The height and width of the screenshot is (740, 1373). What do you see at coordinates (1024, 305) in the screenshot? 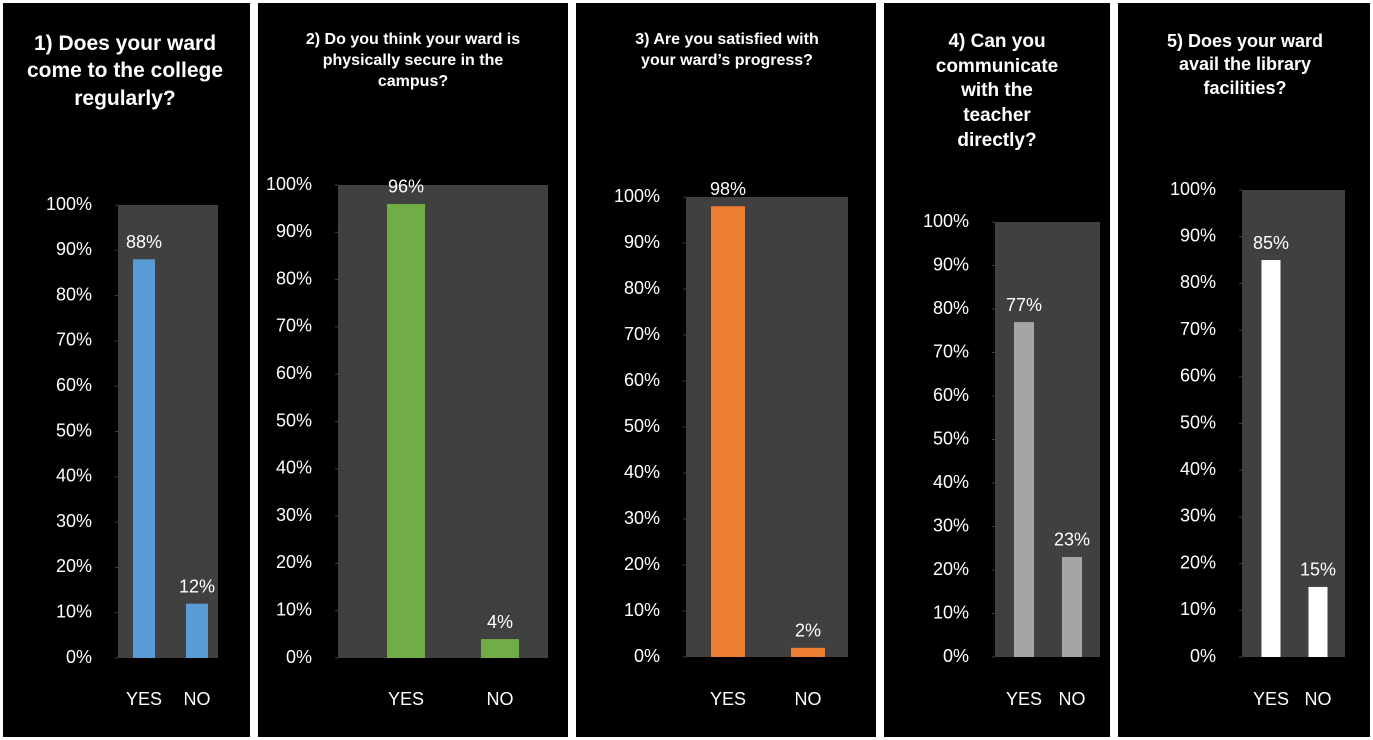
I see `data-label: 77%` at bounding box center [1024, 305].